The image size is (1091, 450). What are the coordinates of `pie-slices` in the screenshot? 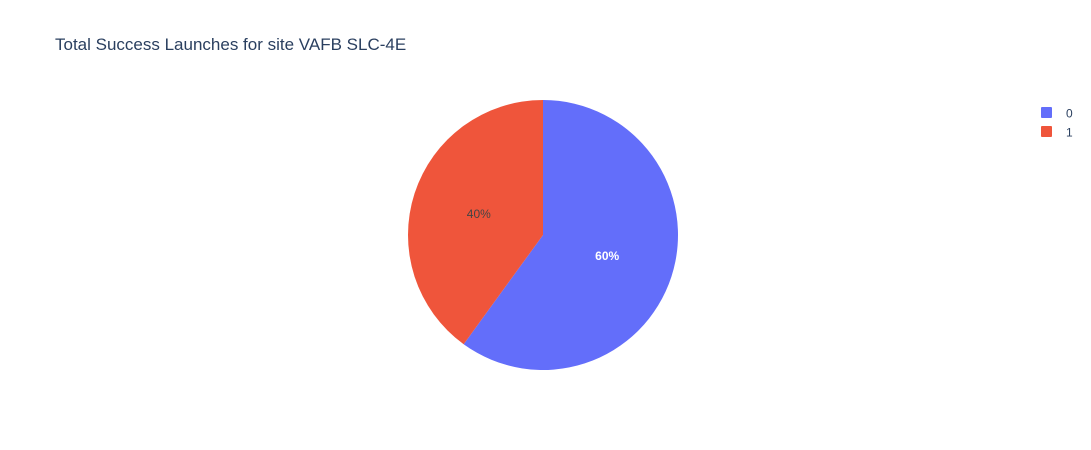 It's located at (543, 235).